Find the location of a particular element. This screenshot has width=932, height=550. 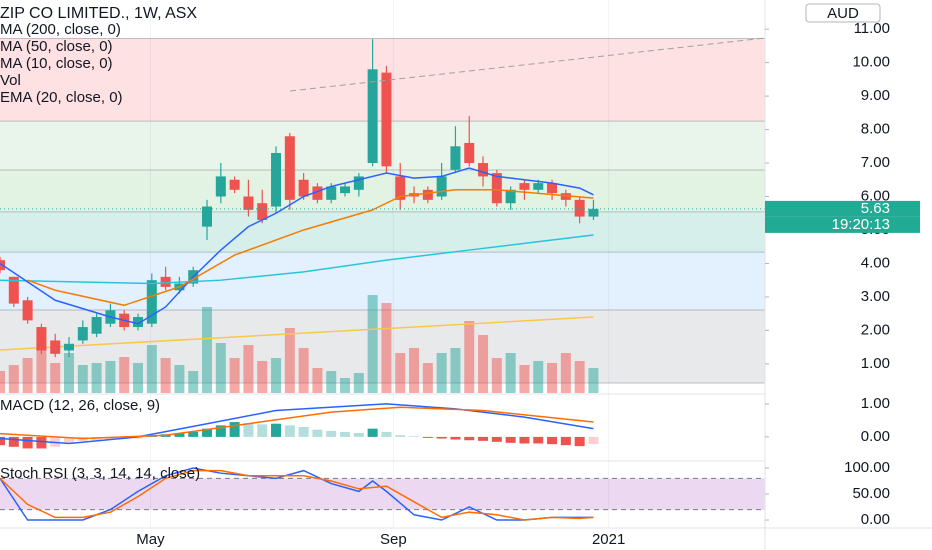

y-tick-label: 2.00 is located at coordinates (875, 329).